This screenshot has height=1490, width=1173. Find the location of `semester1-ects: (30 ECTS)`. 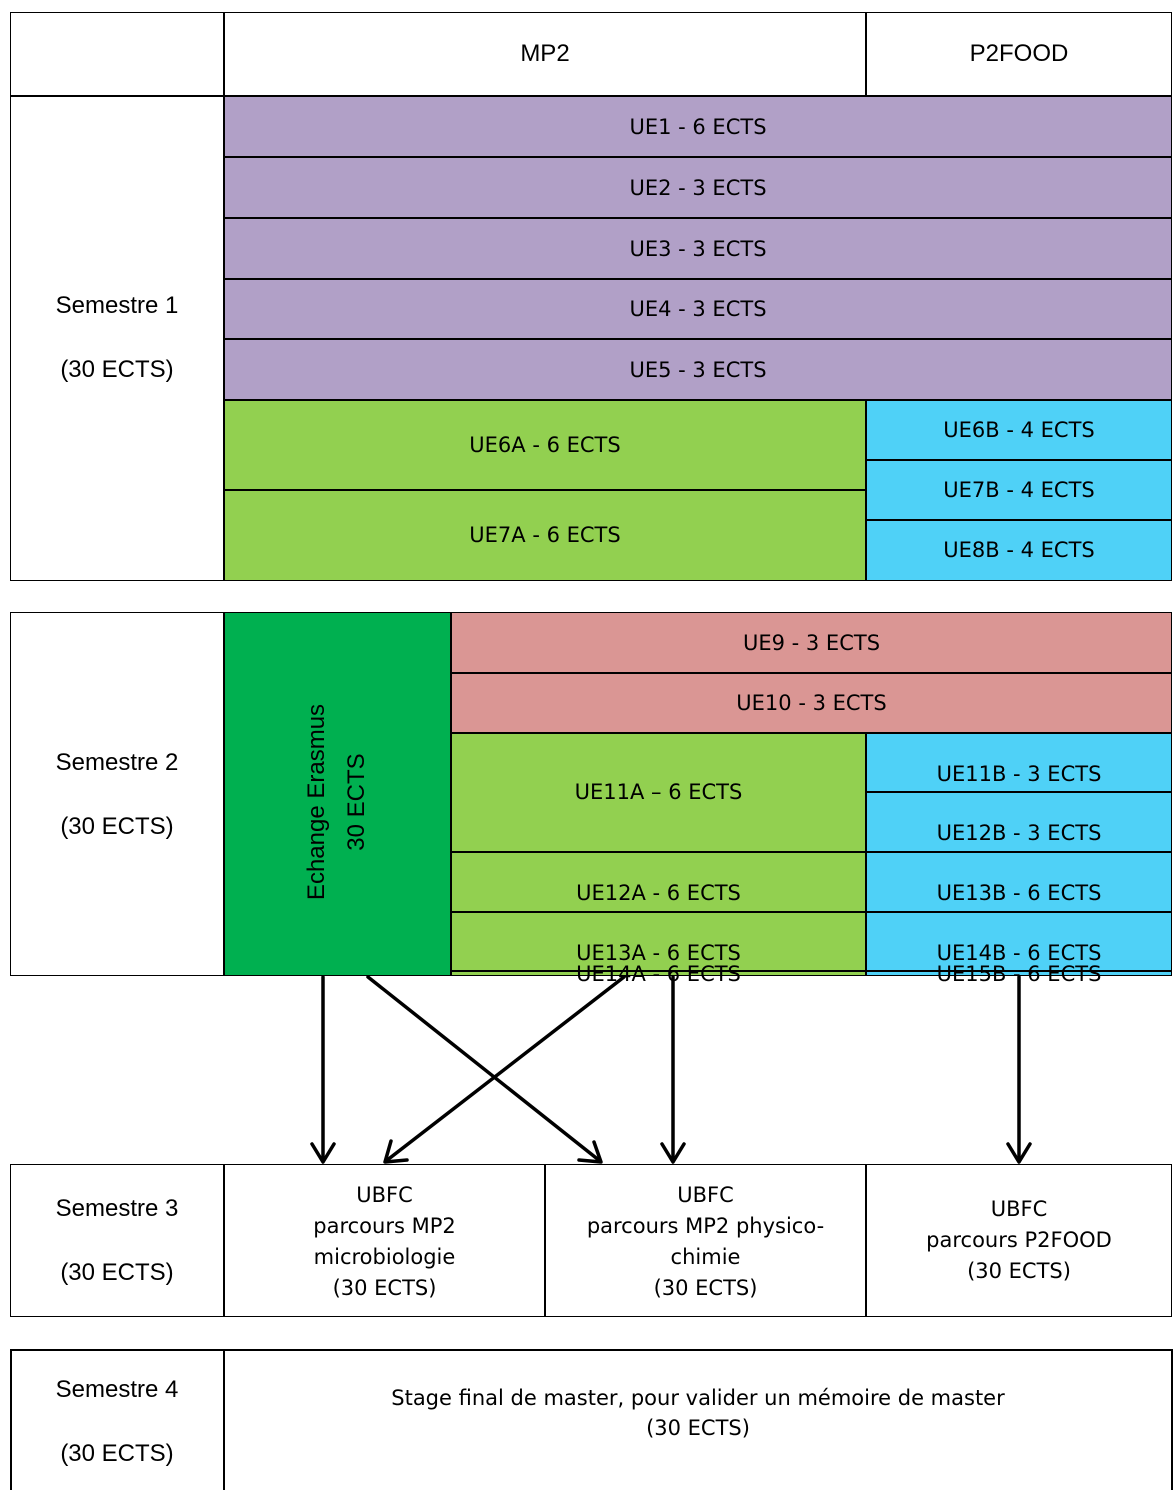

semester1-ects: (30 ECTS) is located at coordinates (117, 369).